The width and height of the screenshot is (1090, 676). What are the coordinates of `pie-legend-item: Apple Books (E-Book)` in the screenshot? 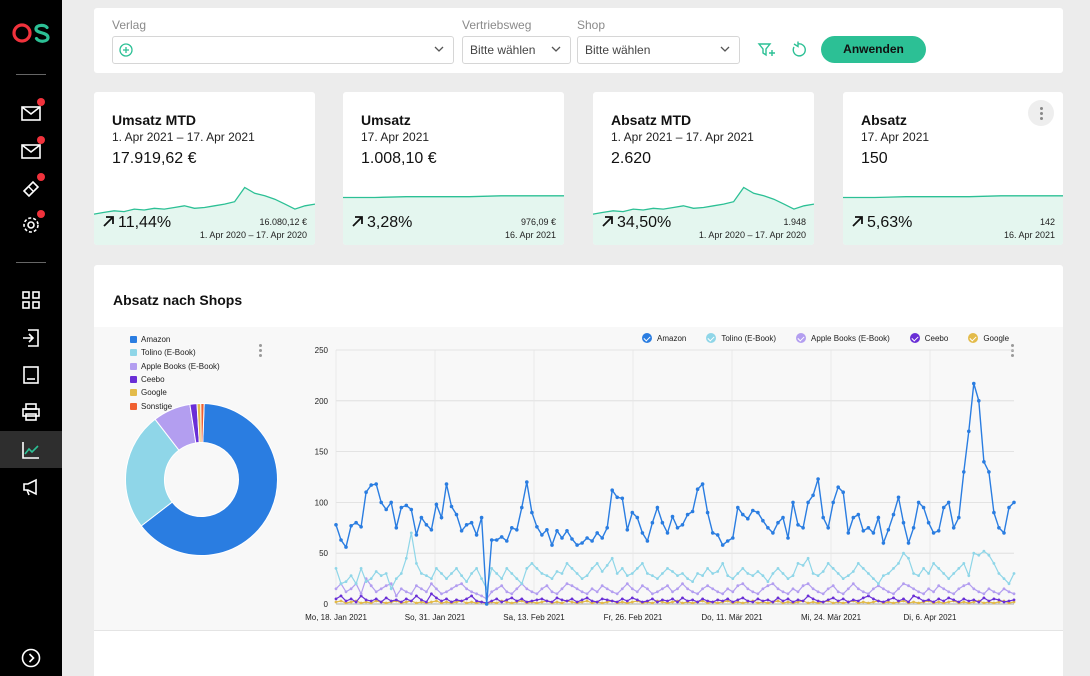 It's located at (175, 366).